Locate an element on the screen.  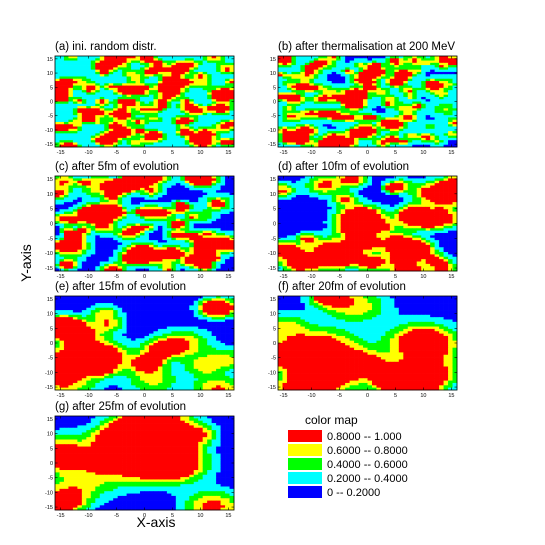
x-tick-label: 5 is located at coordinates (395, 153).